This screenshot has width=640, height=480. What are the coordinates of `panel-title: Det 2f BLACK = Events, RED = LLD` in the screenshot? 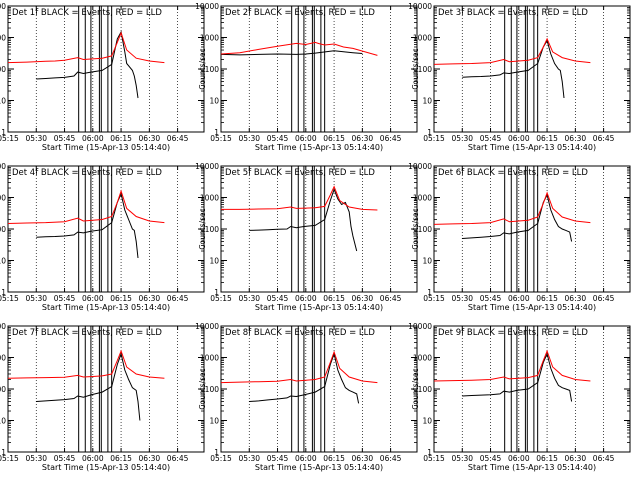 It's located at (300, 13).